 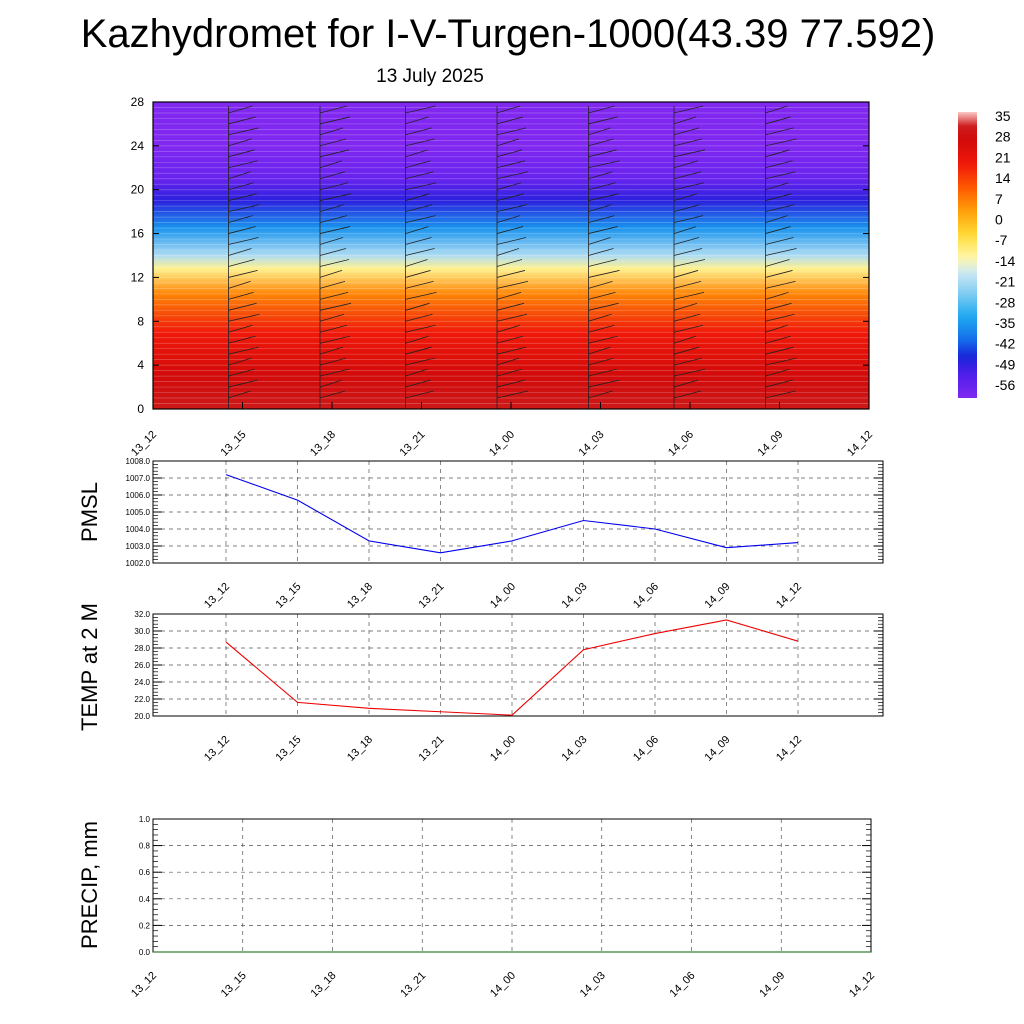 I want to click on colorbar: 35 28 21 14 7 0 -7 -14 -21 -28 -35 -42 -49 -56, so click(x=986, y=253).